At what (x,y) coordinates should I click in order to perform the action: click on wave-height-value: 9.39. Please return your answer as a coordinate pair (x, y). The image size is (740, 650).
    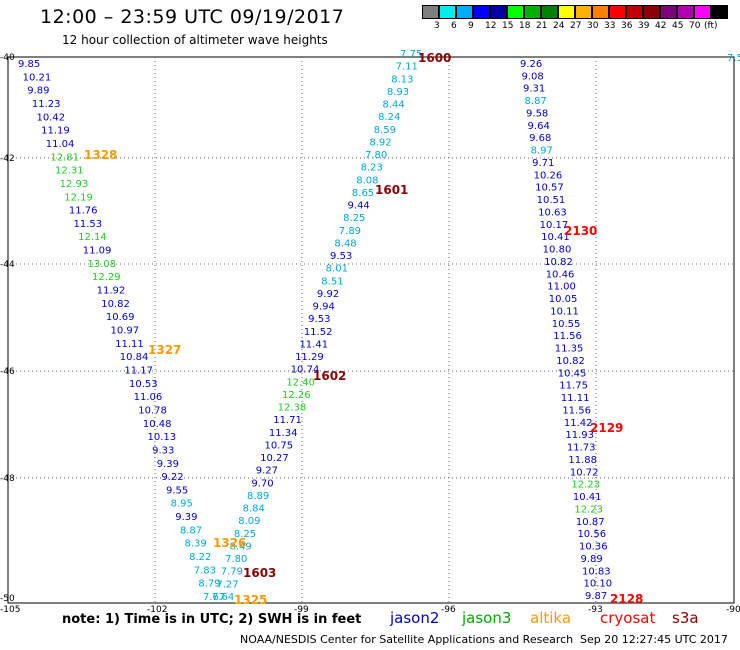
    Looking at the image, I should click on (186, 517).